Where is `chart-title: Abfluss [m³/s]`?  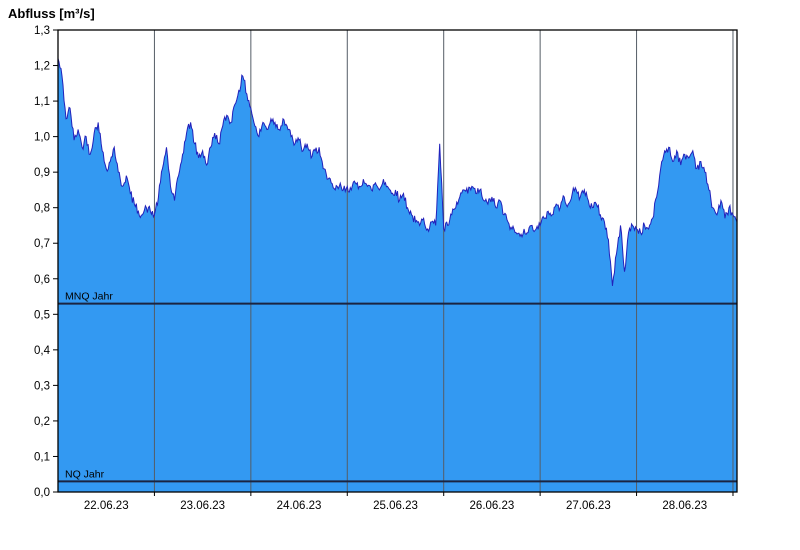
chart-title: Abfluss [m³/s] is located at coordinates (51, 13).